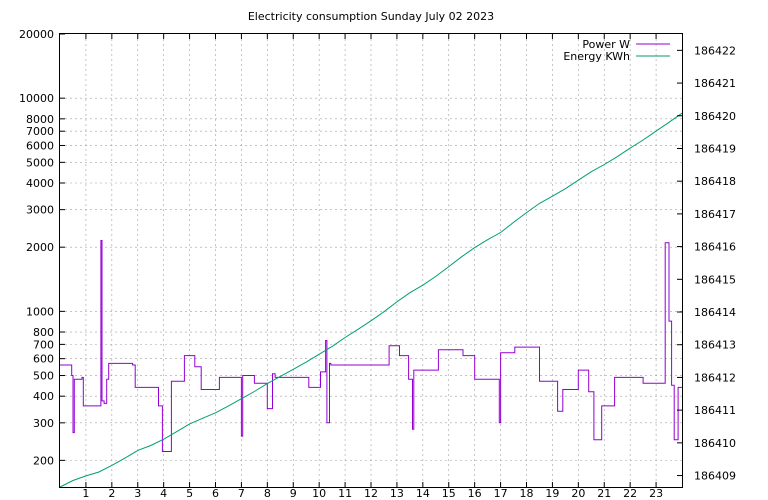 The width and height of the screenshot is (768, 500). I want to click on y-tick-label: 8000, so click(40, 119).